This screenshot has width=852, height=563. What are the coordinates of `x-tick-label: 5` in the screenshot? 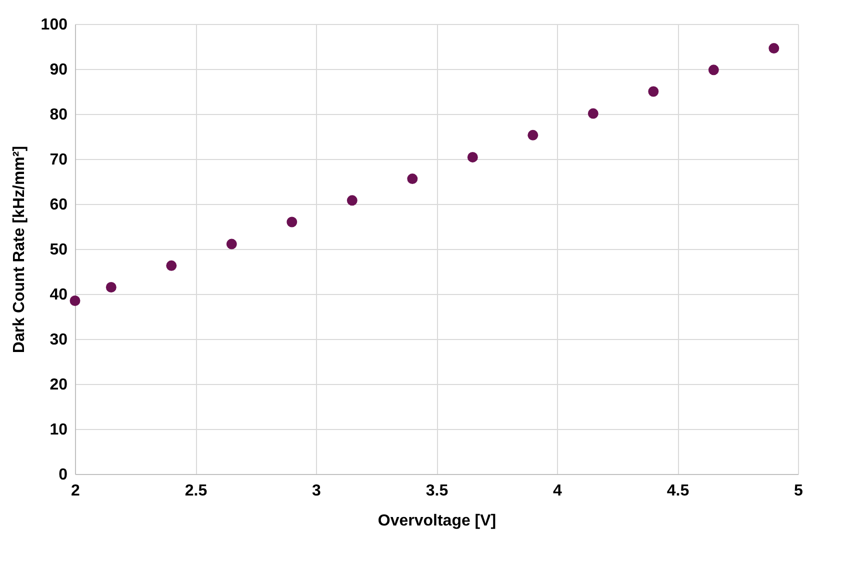 It's located at (799, 491).